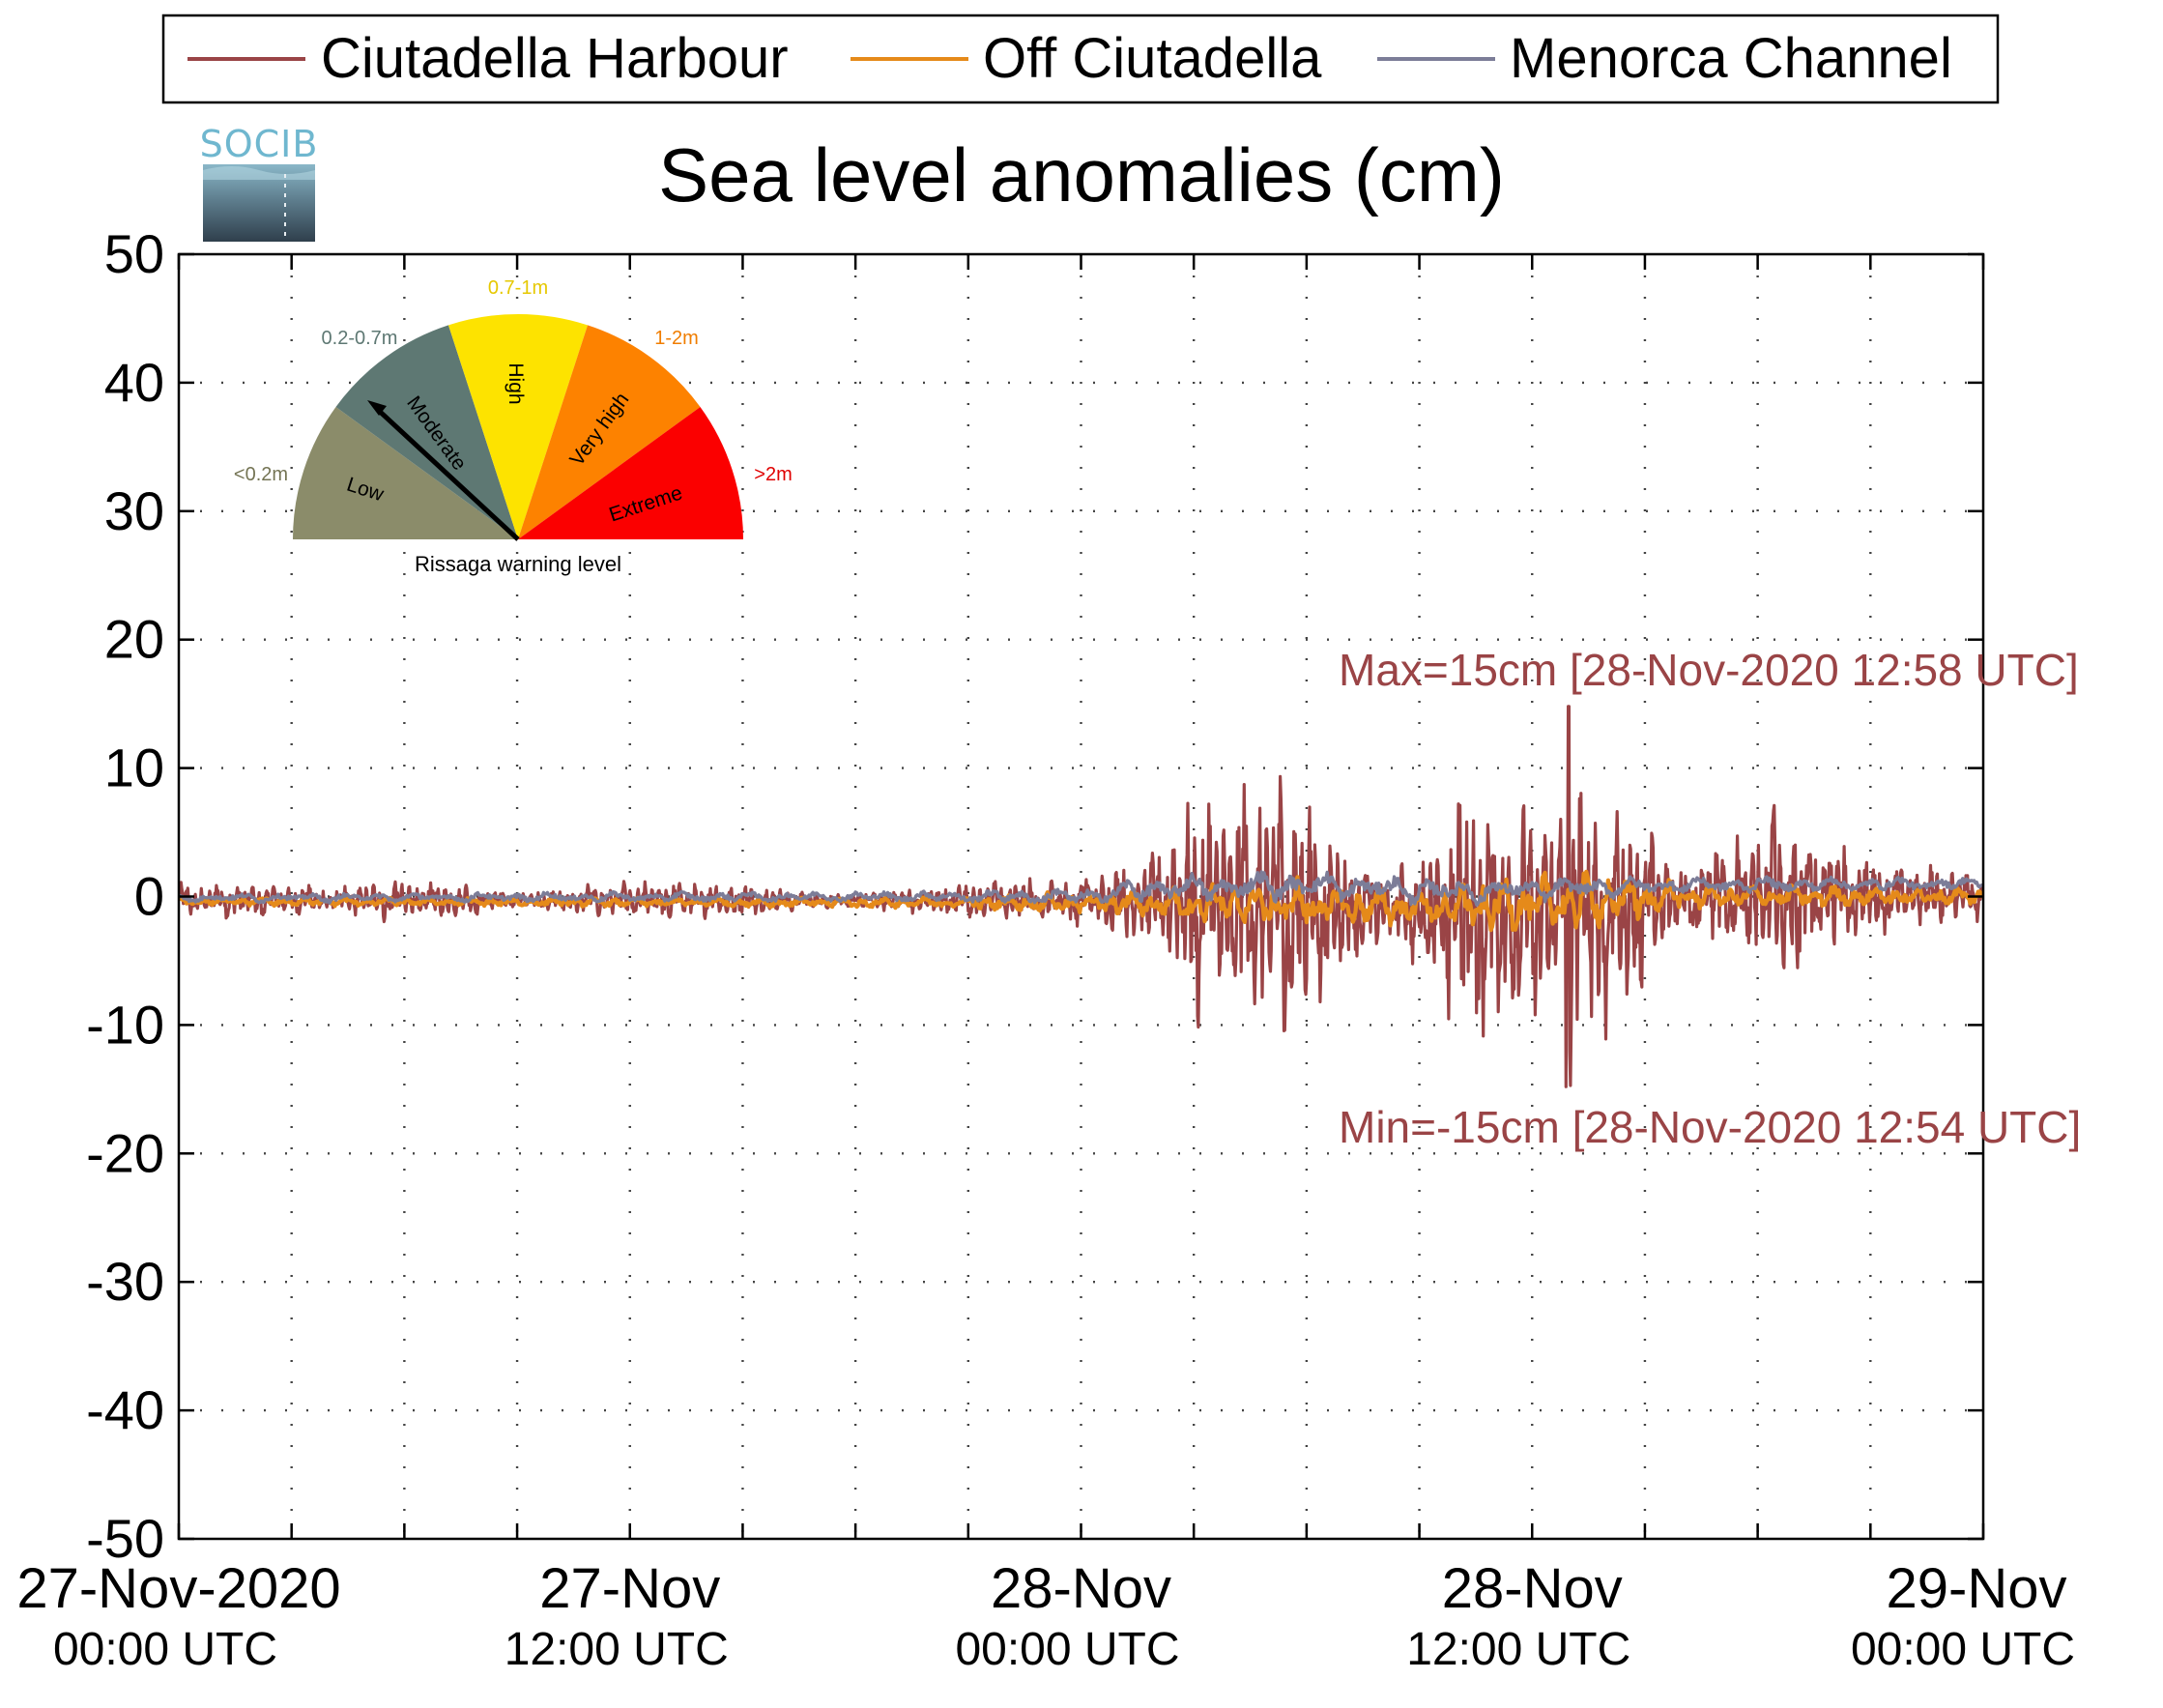  Describe the element at coordinates (1081, 174) in the screenshot. I see `chart-title: Sea level anomalies (cm)` at that location.